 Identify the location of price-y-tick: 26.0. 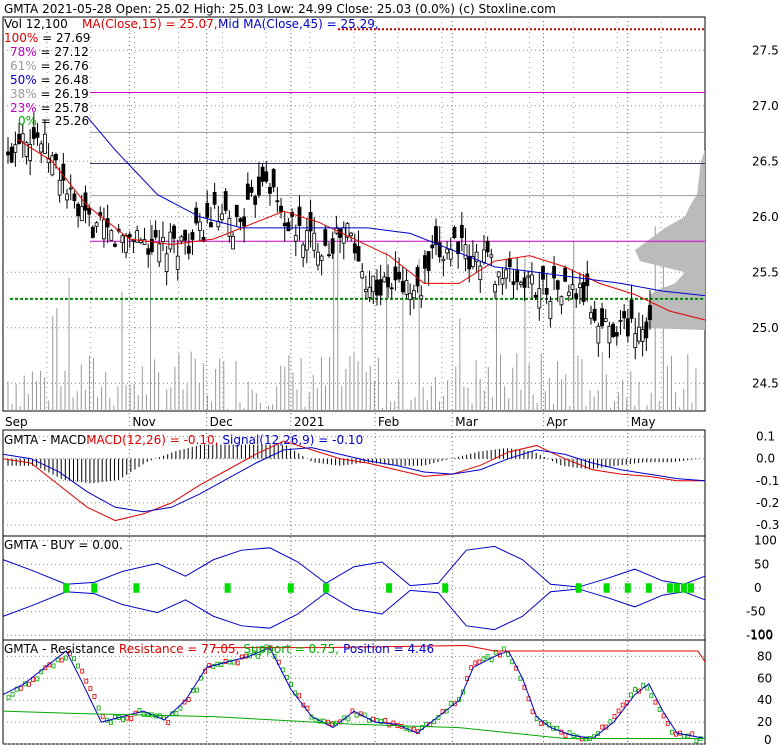
(765, 217).